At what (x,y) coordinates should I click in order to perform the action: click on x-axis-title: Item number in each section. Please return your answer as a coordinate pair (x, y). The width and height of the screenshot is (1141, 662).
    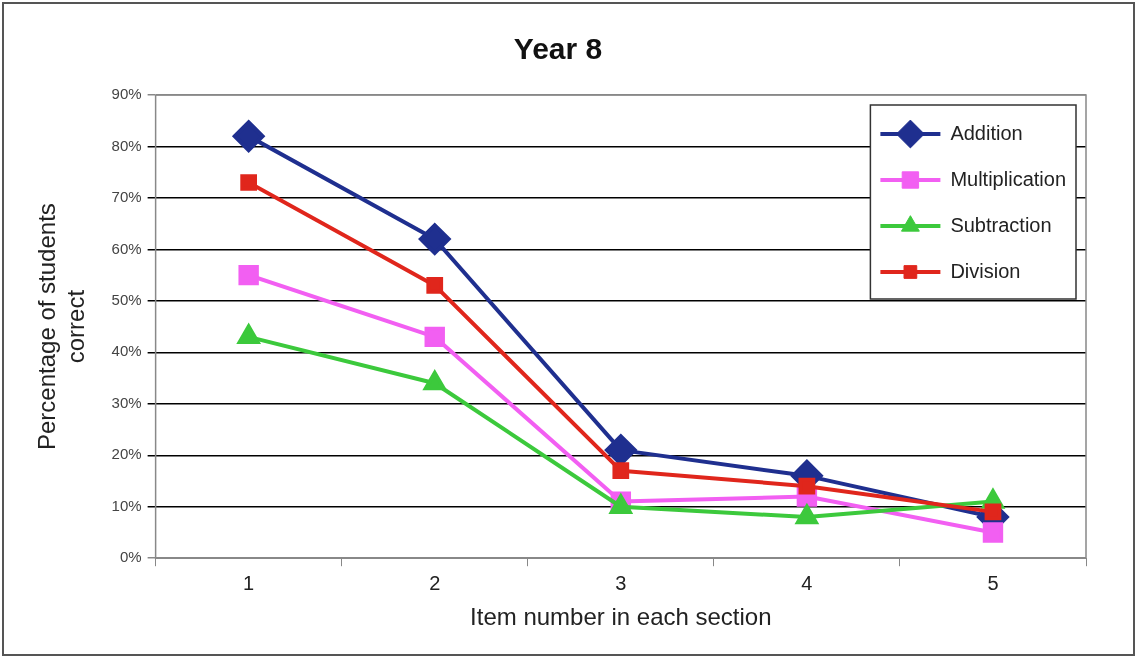
    Looking at the image, I should click on (621, 617).